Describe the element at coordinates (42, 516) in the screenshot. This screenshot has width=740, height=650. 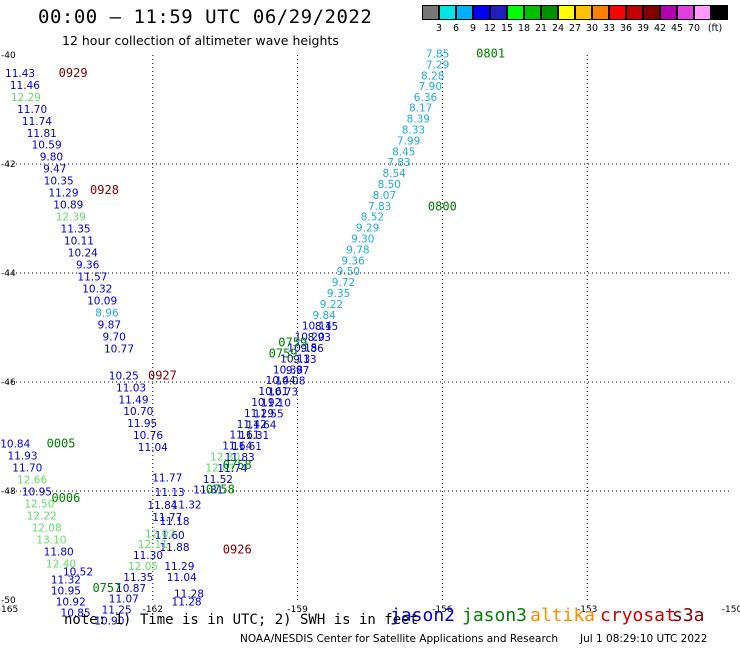
I see `swh-value: 12.22` at that location.